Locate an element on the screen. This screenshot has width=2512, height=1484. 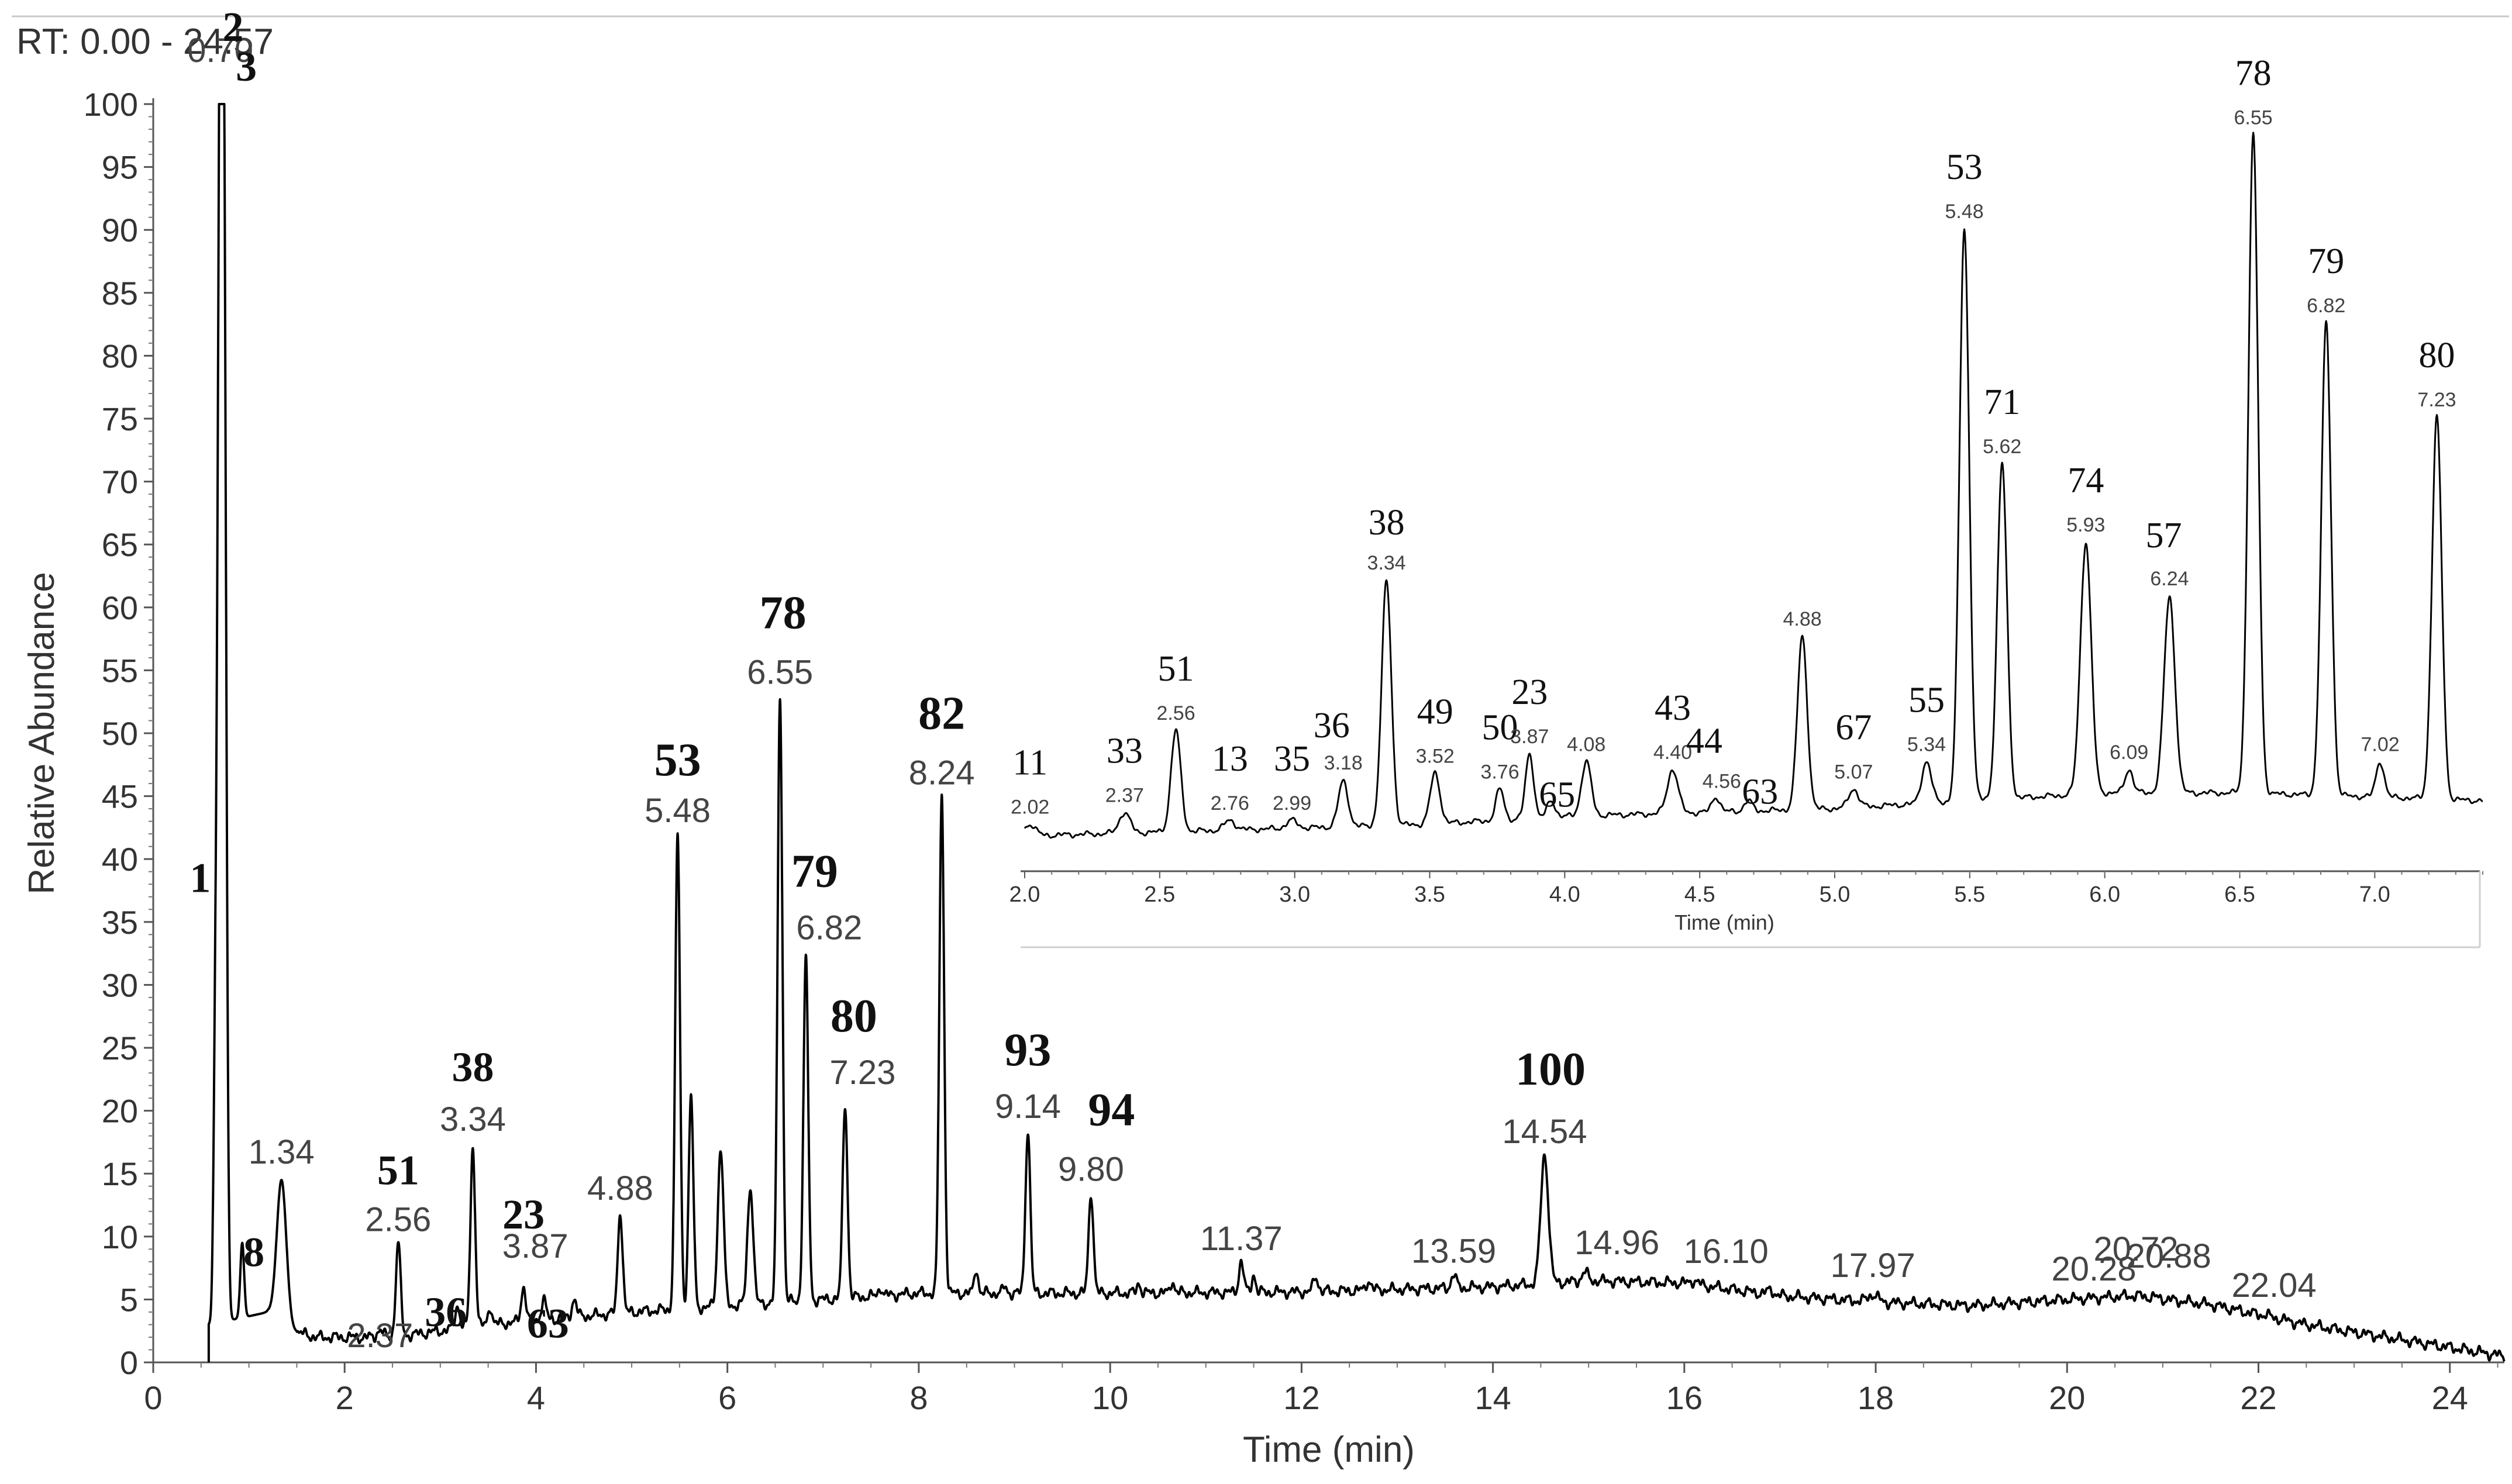
inset-peak-rt-label: 3.87 is located at coordinates (1529, 737).